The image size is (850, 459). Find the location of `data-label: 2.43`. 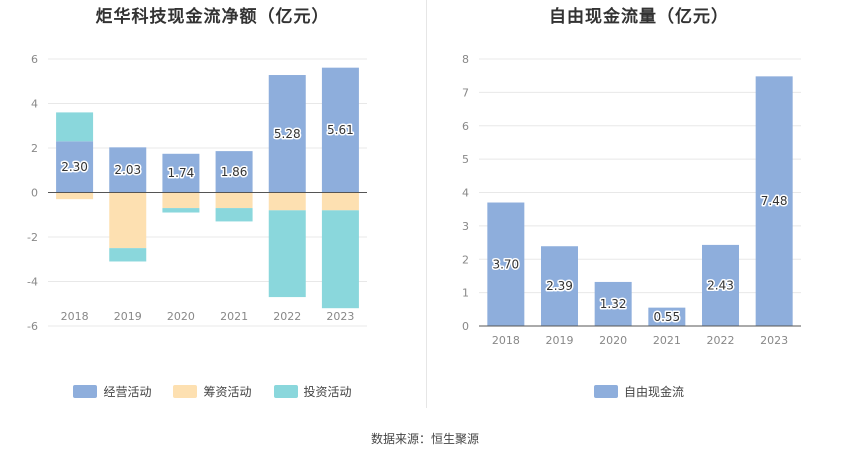

data-label: 2.43 is located at coordinates (720, 285).